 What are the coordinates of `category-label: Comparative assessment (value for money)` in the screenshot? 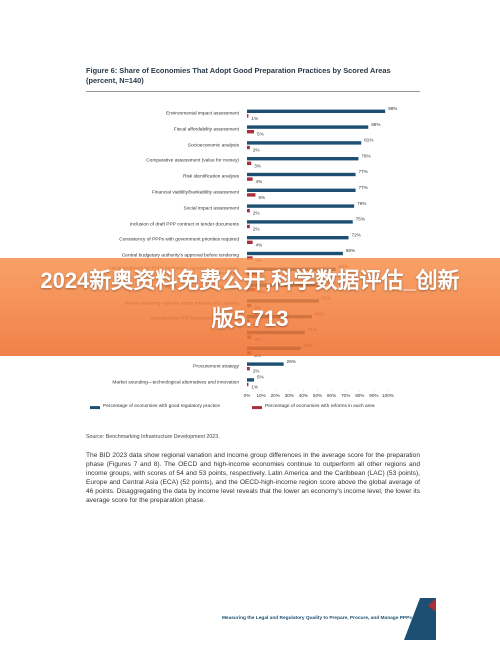 It's located at (192, 161).